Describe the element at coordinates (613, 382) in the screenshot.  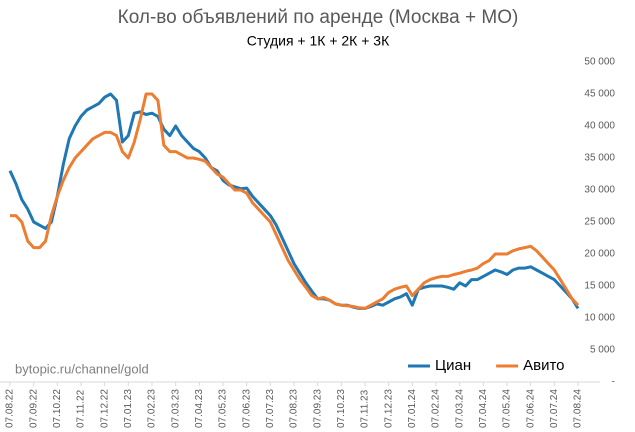
I see `y-tick-label: -` at that location.